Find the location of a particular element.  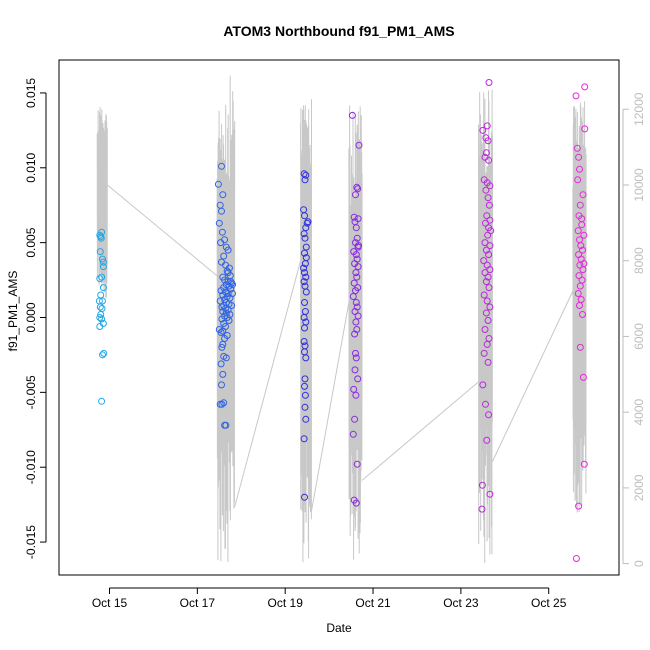

chart-title: ATOM3 Northbound f91_PM1_AMS is located at coordinates (338, 31).